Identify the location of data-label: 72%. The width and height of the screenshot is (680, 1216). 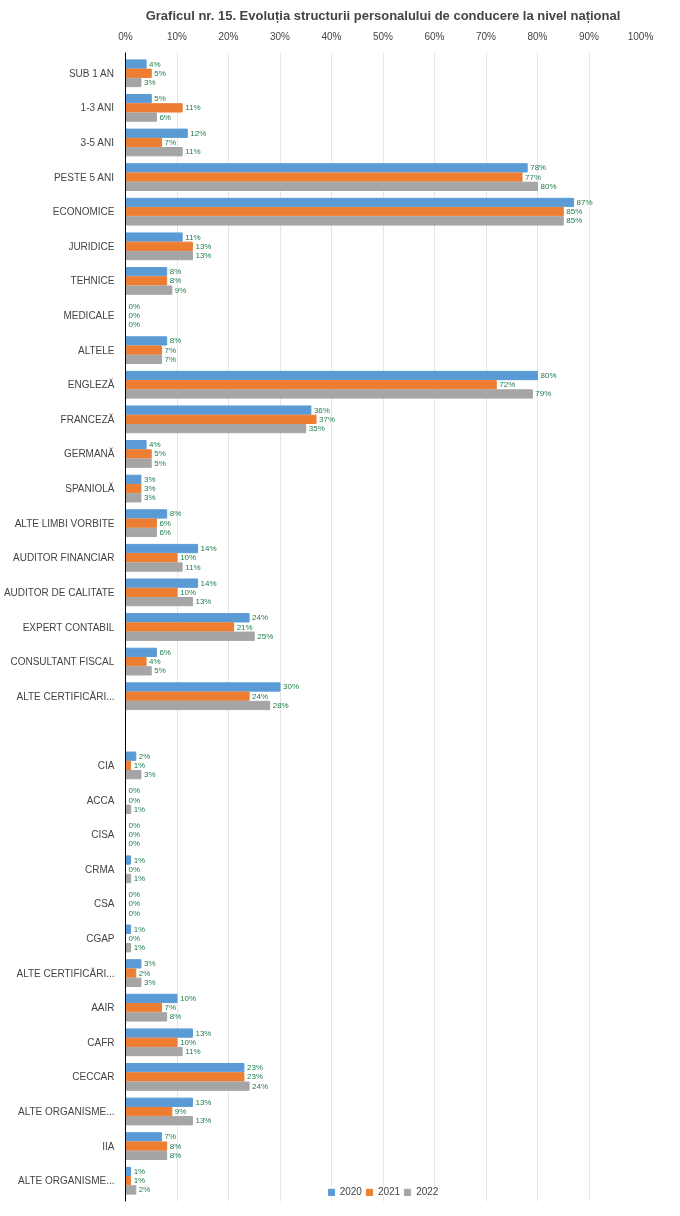
(507, 385).